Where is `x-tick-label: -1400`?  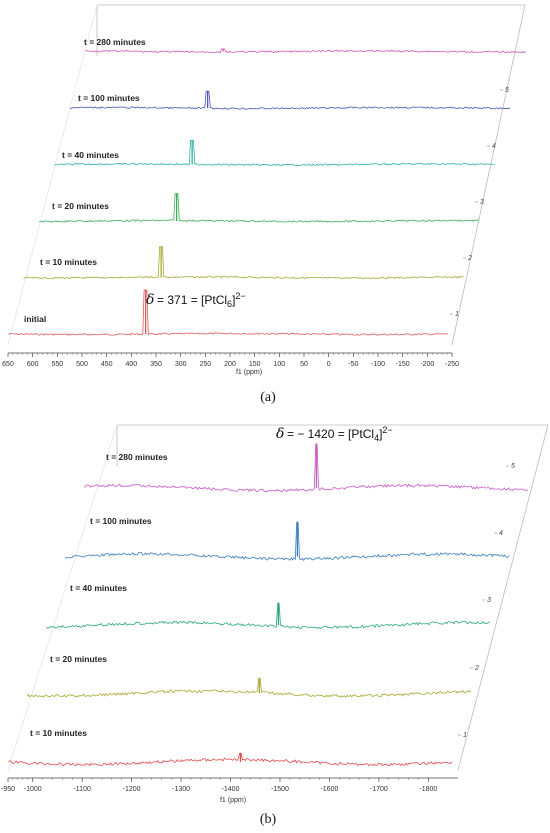
x-tick-label: -1400 is located at coordinates (231, 789).